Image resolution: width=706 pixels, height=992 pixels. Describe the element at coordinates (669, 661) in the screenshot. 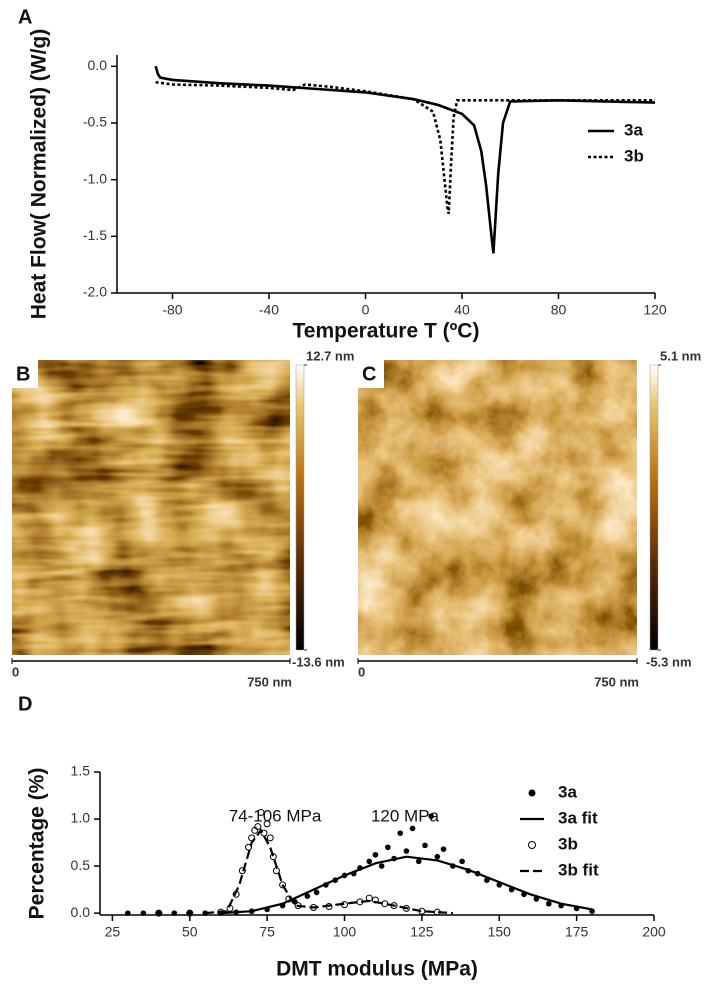

I see `colorbar-label: -5.3 nm` at that location.